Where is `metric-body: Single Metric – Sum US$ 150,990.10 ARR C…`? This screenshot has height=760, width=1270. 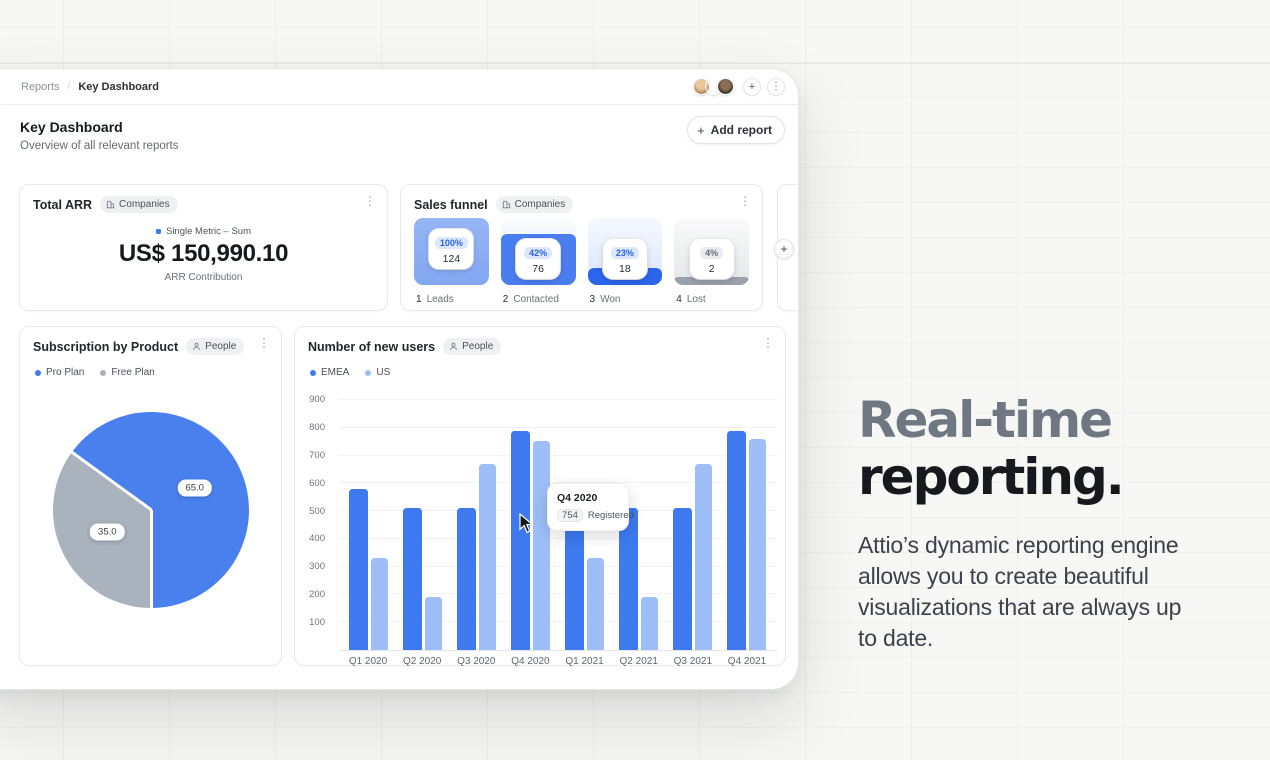 metric-body: Single Metric – Sum US$ 150,990.10 ARR C… is located at coordinates (203, 254).